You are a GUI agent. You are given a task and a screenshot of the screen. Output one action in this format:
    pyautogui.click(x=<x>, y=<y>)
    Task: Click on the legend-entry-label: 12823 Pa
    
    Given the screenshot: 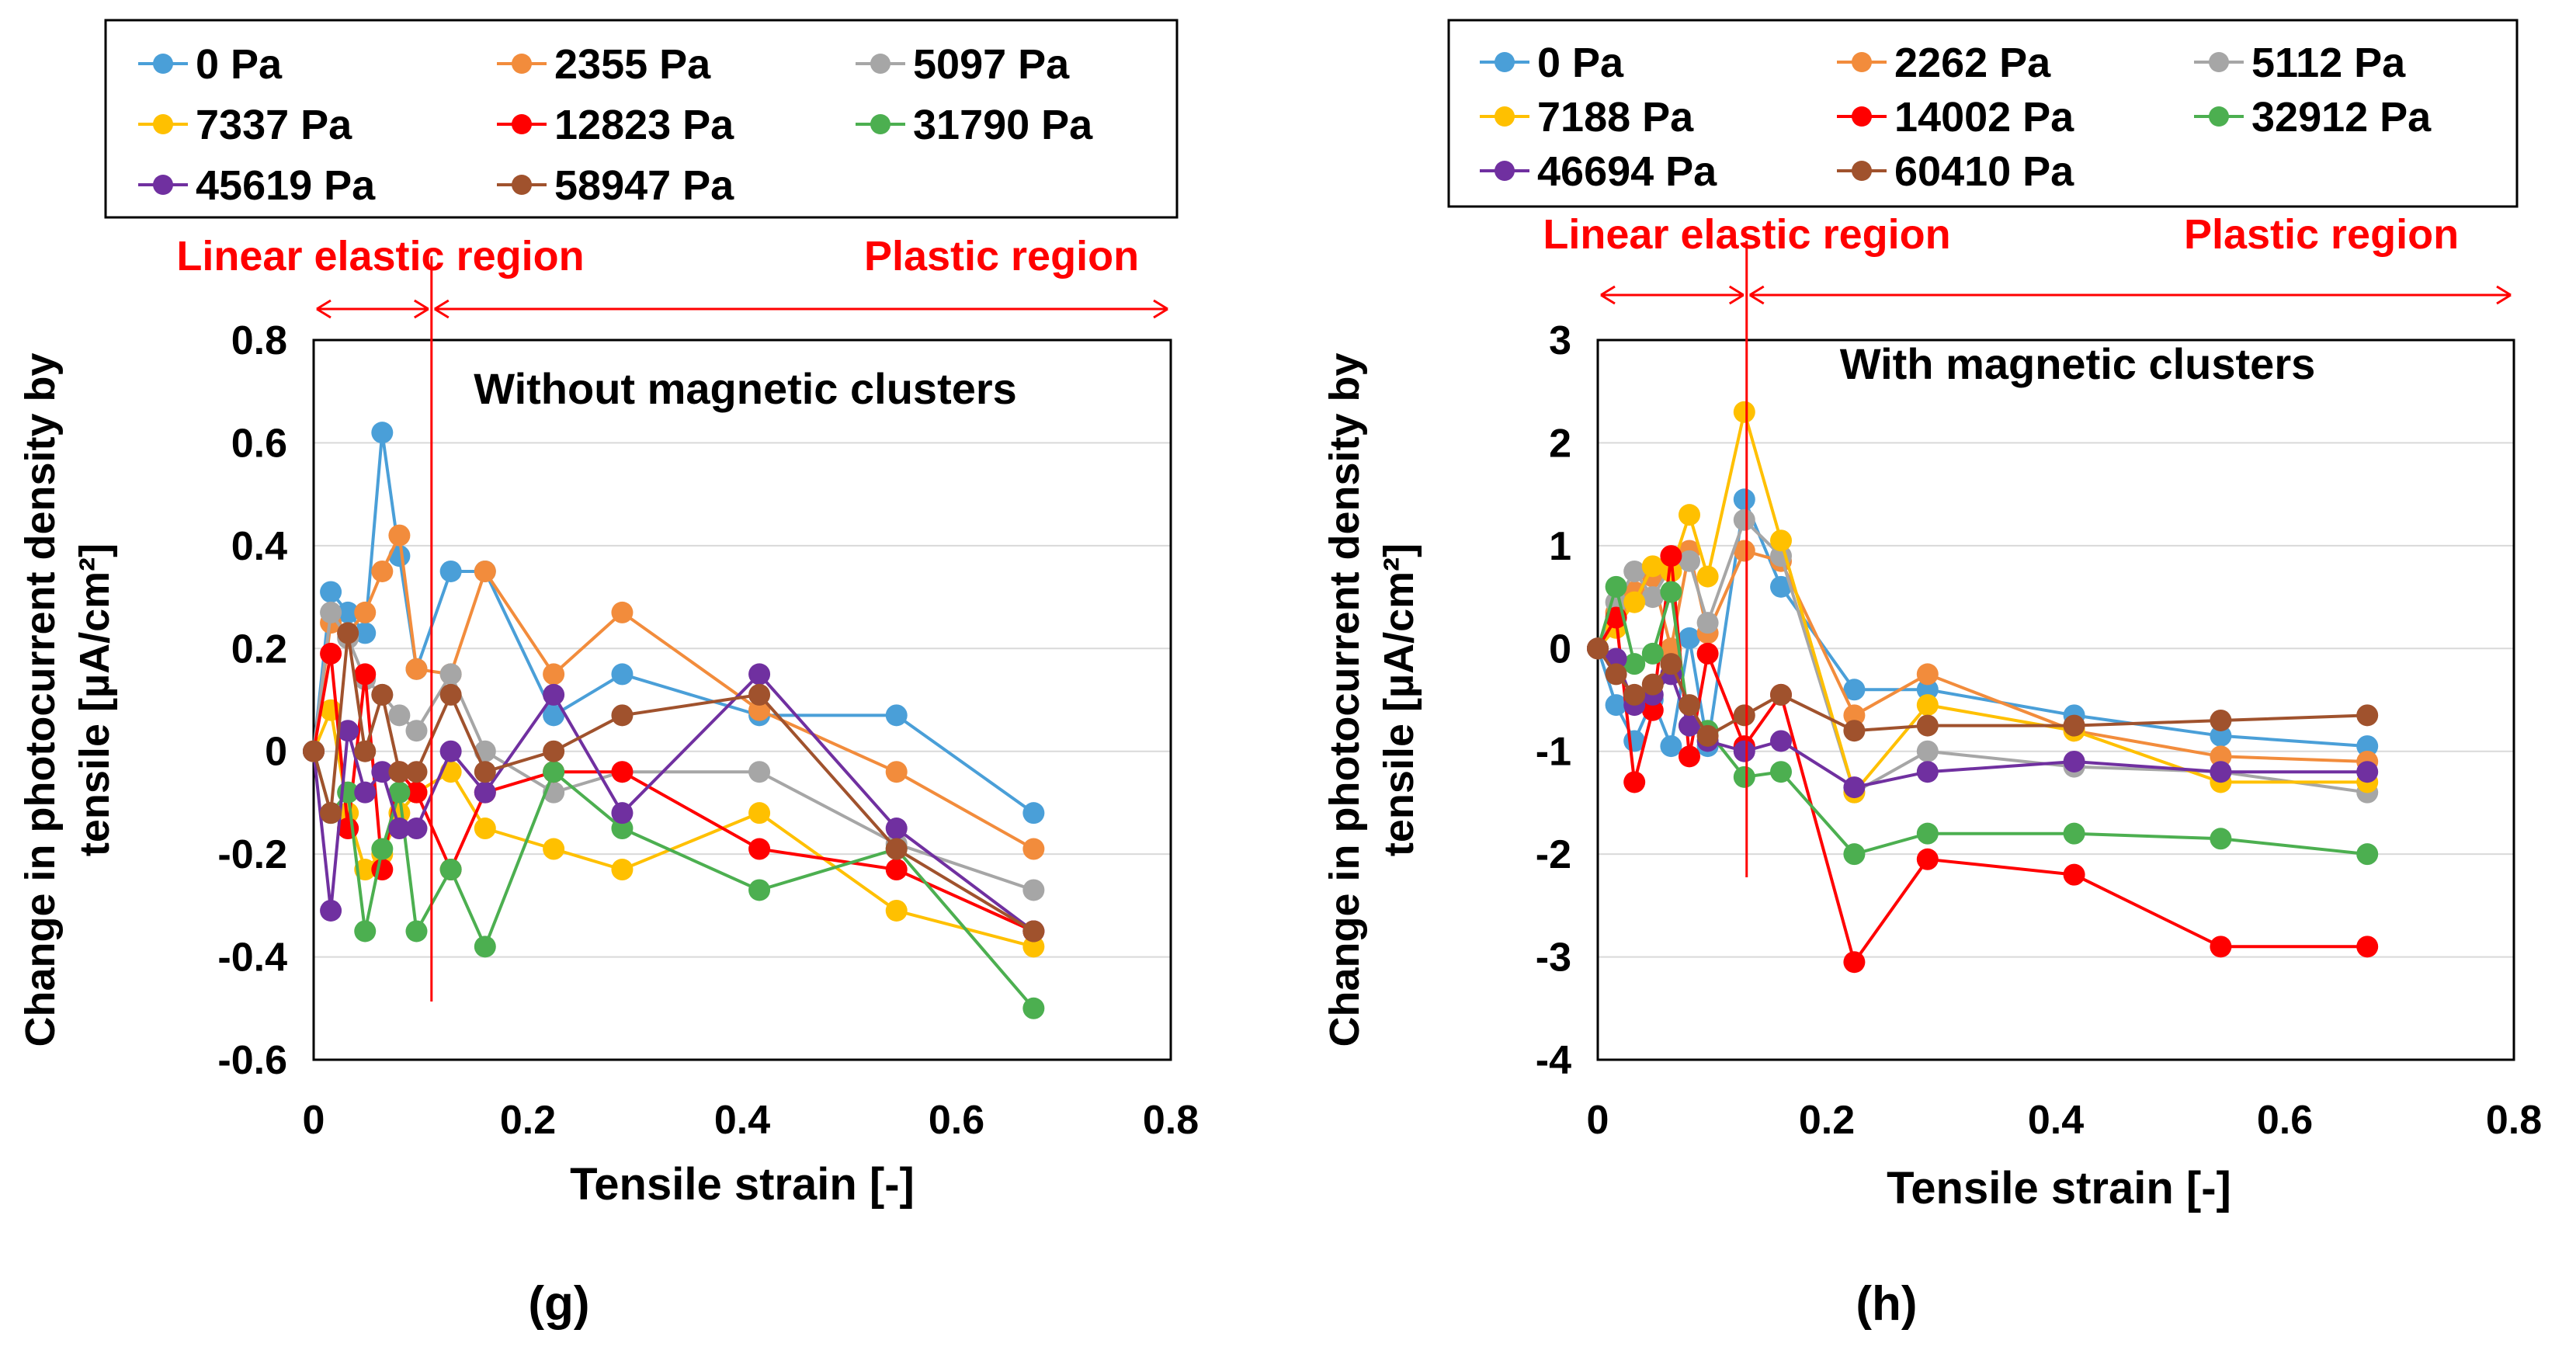 What is the action you would take?
    pyautogui.click(x=644, y=125)
    